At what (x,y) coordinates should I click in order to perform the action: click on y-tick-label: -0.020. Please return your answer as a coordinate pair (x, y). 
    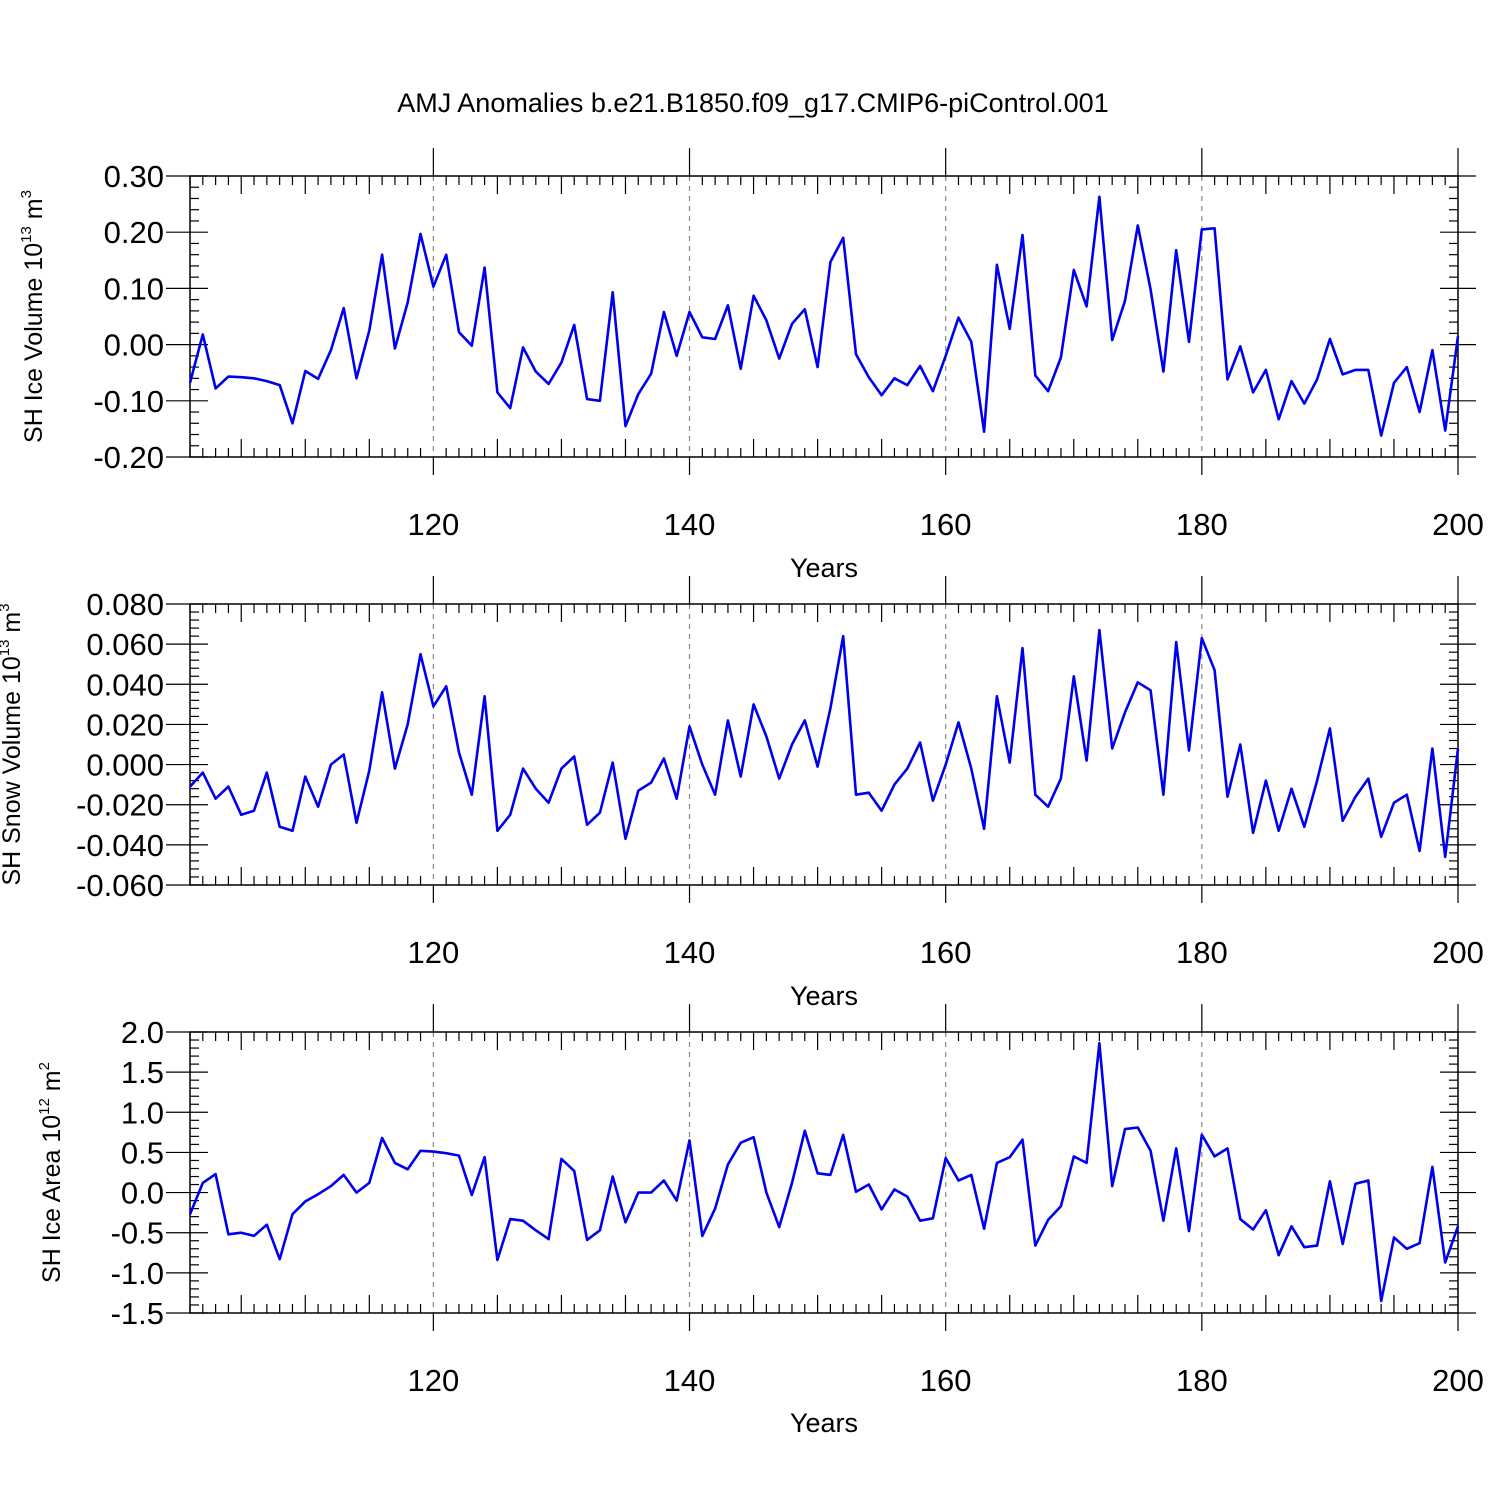
    Looking at the image, I should click on (120, 805).